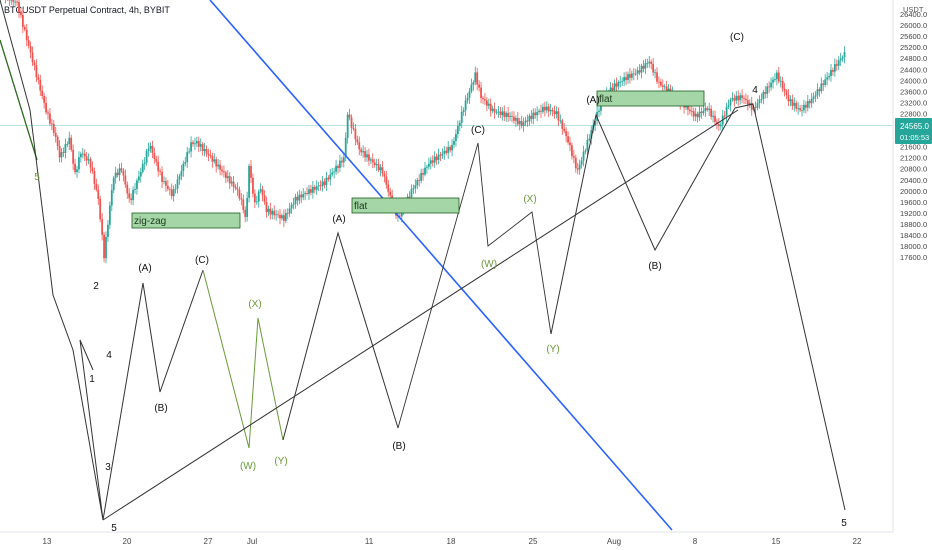  Describe the element at coordinates (913, 69) in the screenshot. I see `price-tick-label: 24400.0` at that location.